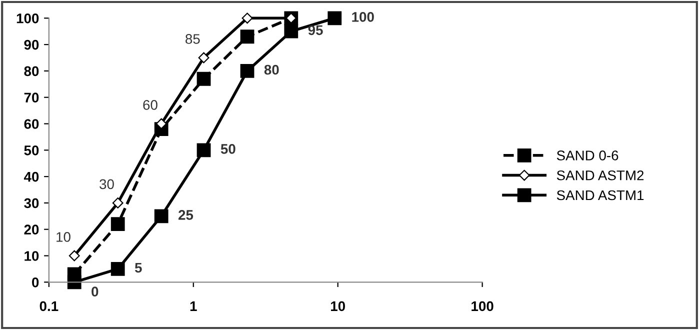  I want to click on x-tick-label: 100, so click(483, 306).